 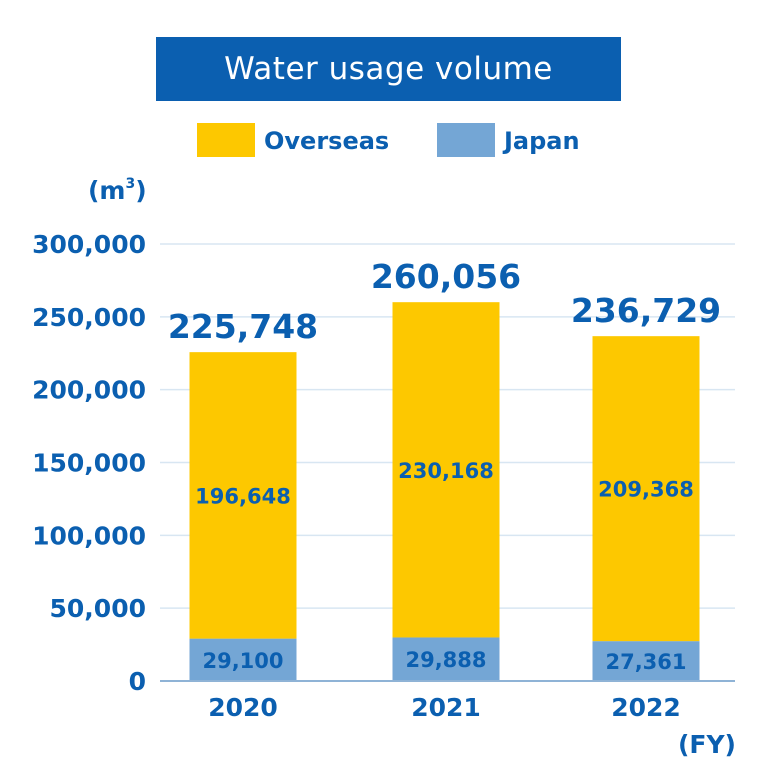 I want to click on bar-value-label: 209,368, so click(x=646, y=490).